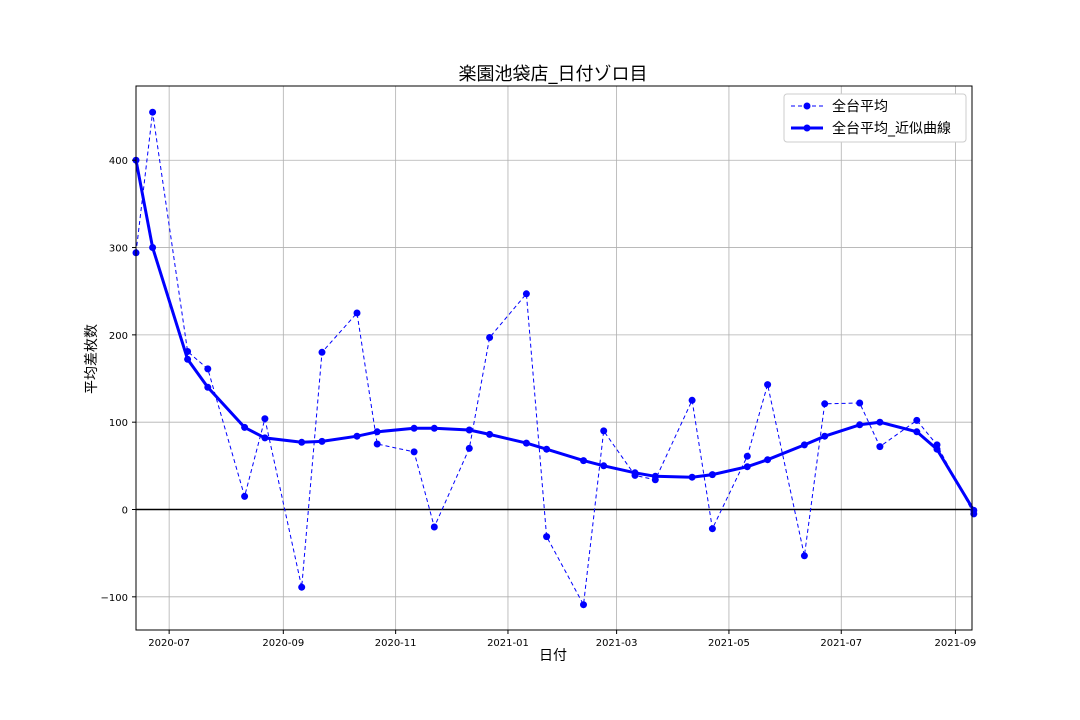  I want to click on x-tick-label: 2021-05, so click(729, 643).